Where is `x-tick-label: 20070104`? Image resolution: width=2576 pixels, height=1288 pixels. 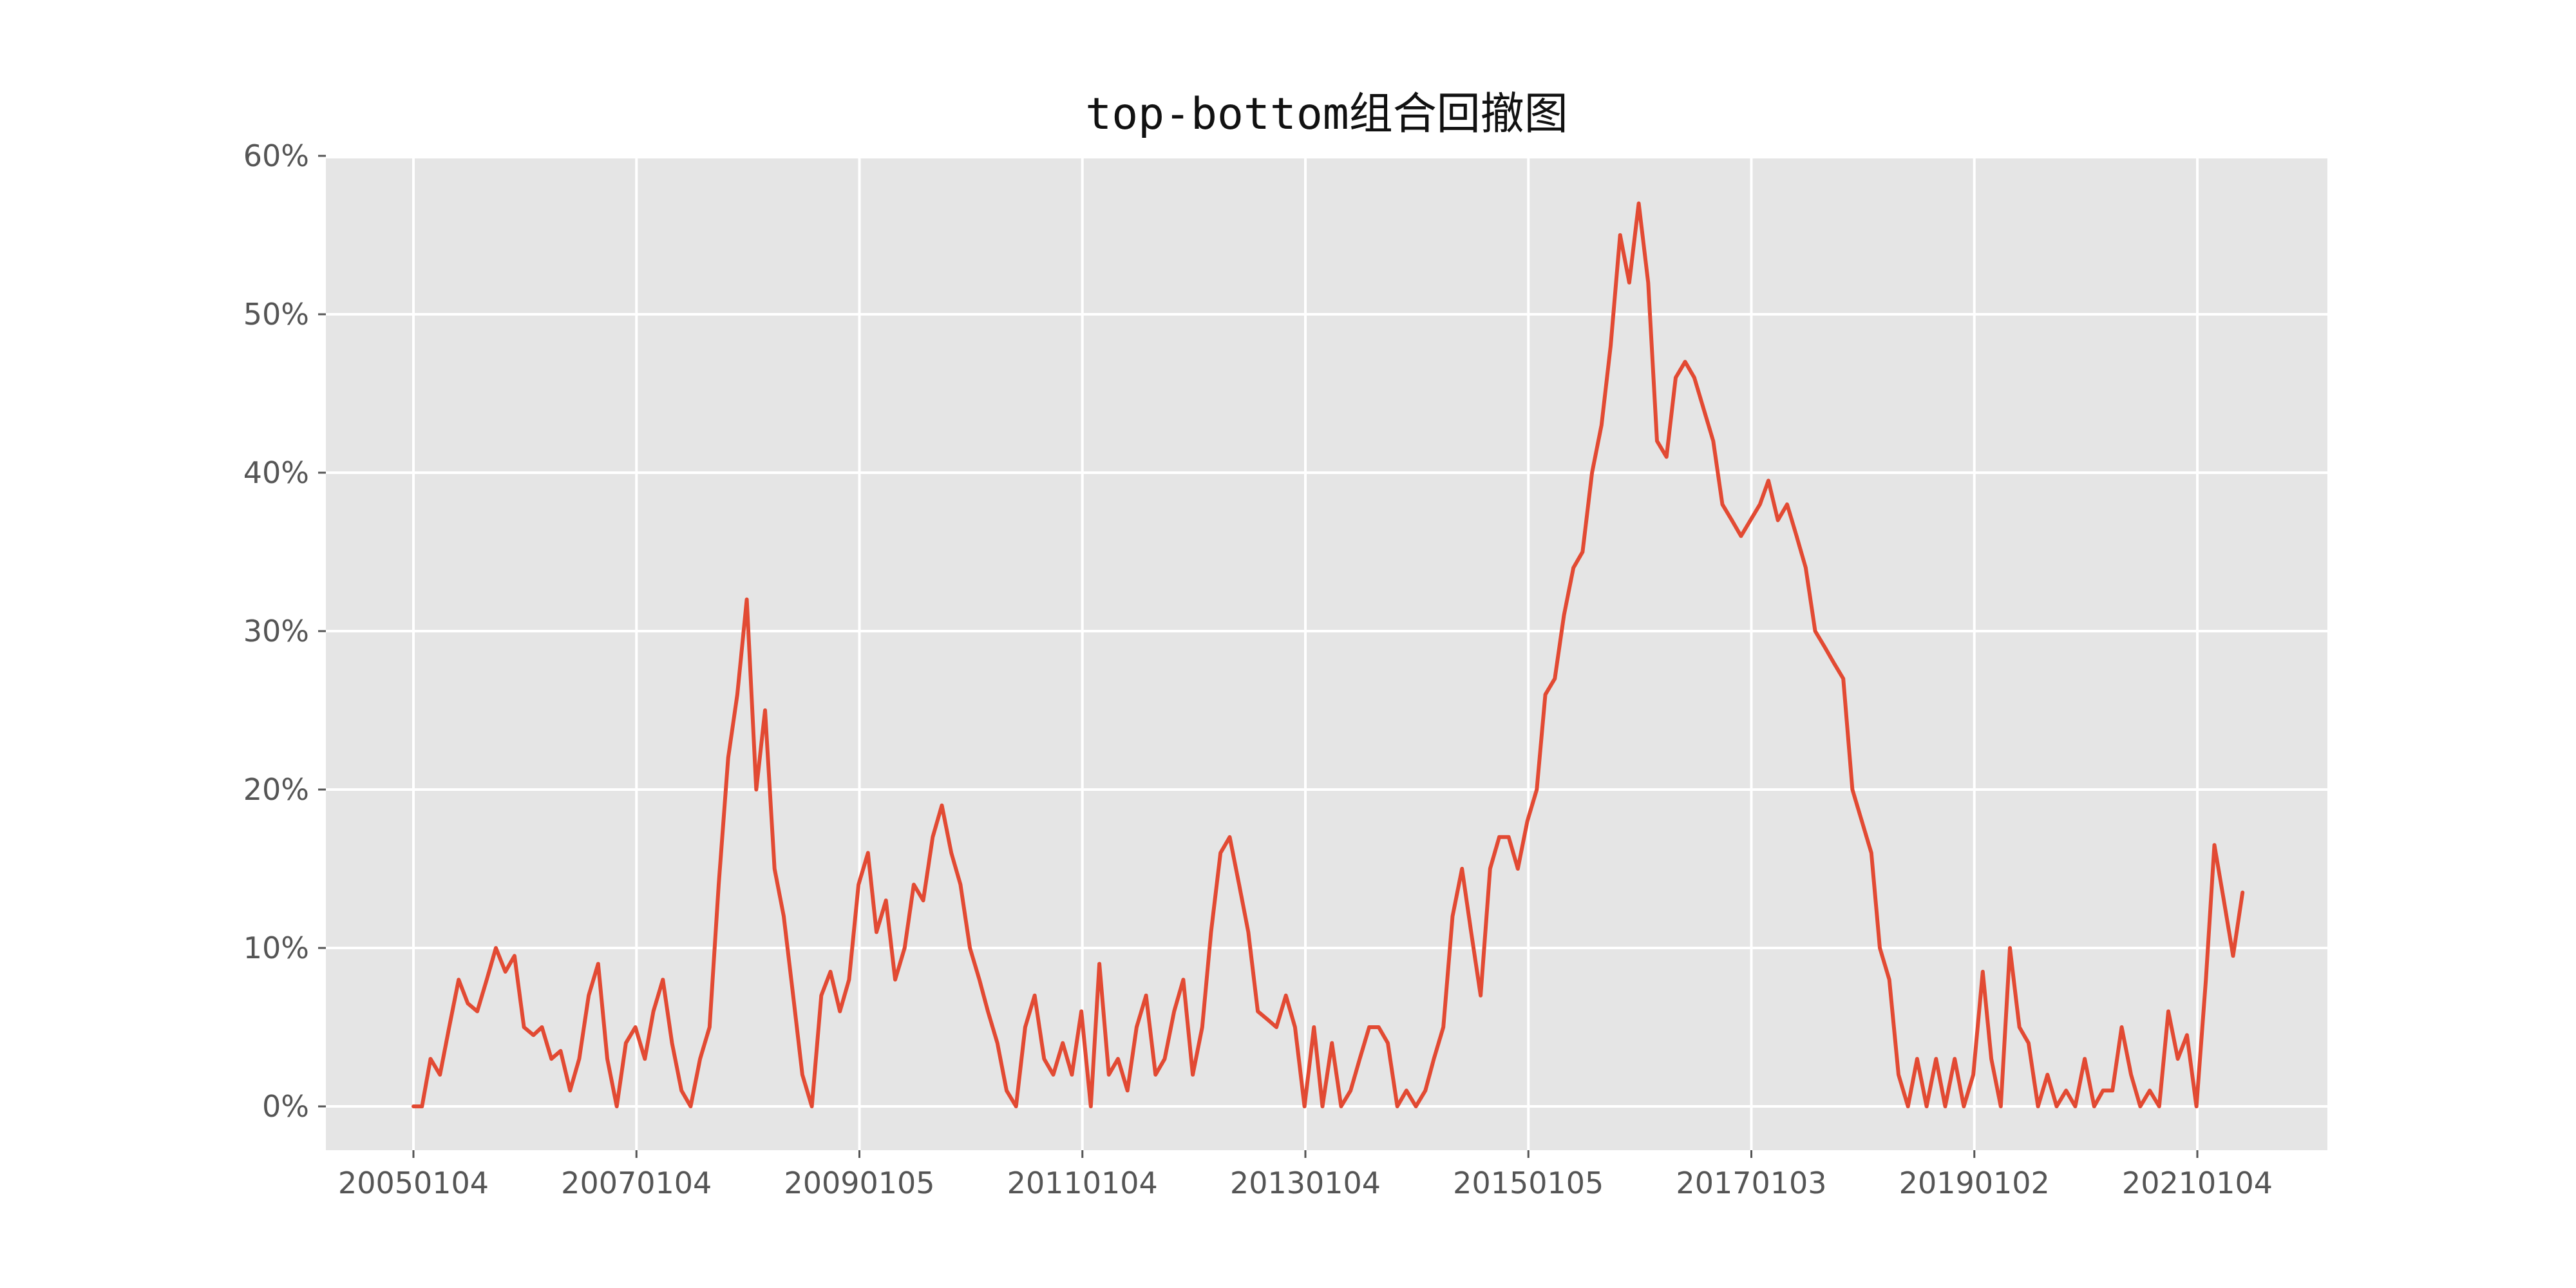 x-tick-label: 20070104 is located at coordinates (636, 1183).